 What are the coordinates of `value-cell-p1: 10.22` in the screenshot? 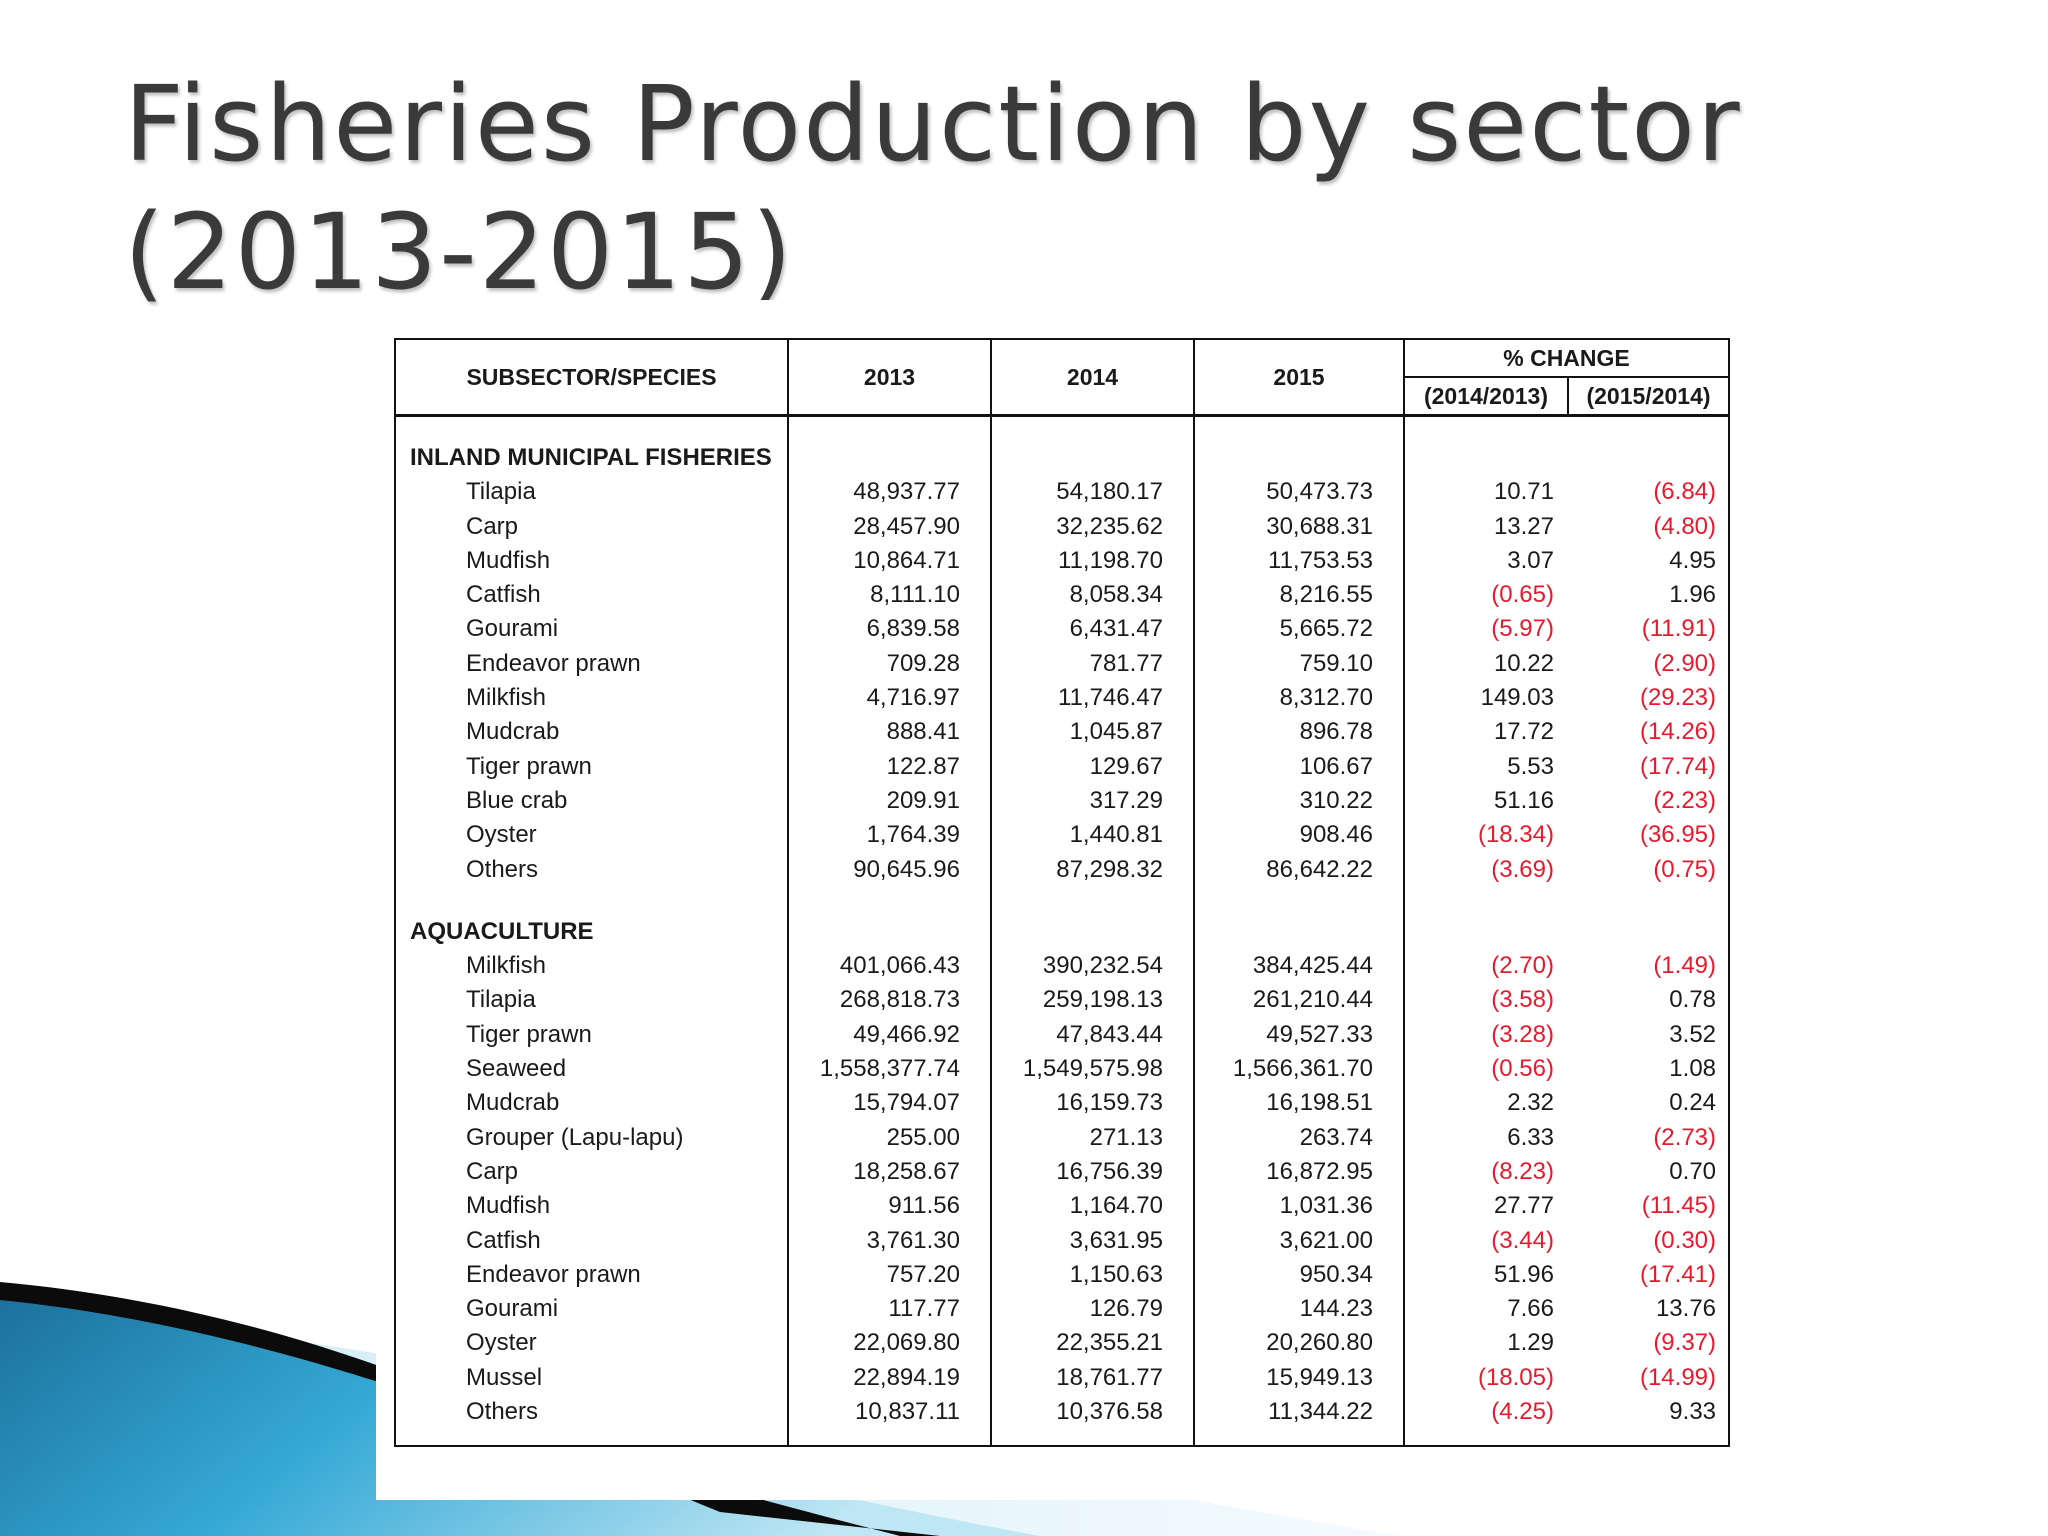 It's located at (1523, 663).